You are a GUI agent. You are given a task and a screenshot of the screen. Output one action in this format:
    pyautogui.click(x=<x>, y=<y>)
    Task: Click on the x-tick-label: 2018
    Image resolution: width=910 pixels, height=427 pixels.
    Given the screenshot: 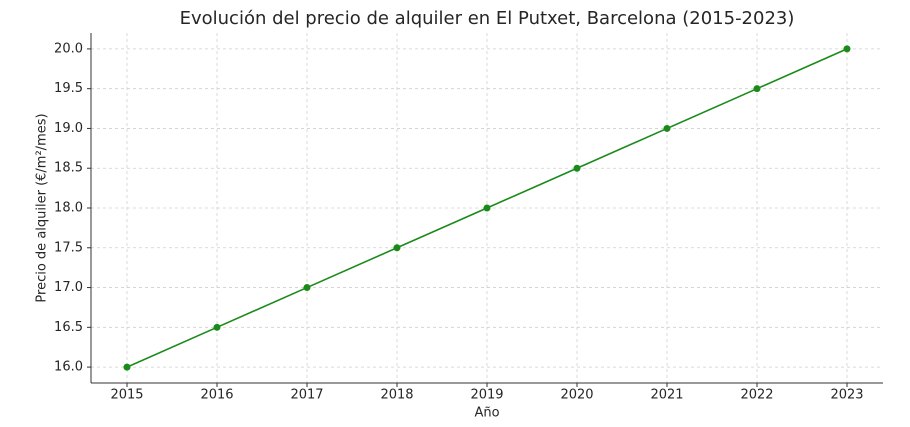 What is the action you would take?
    pyautogui.click(x=396, y=395)
    